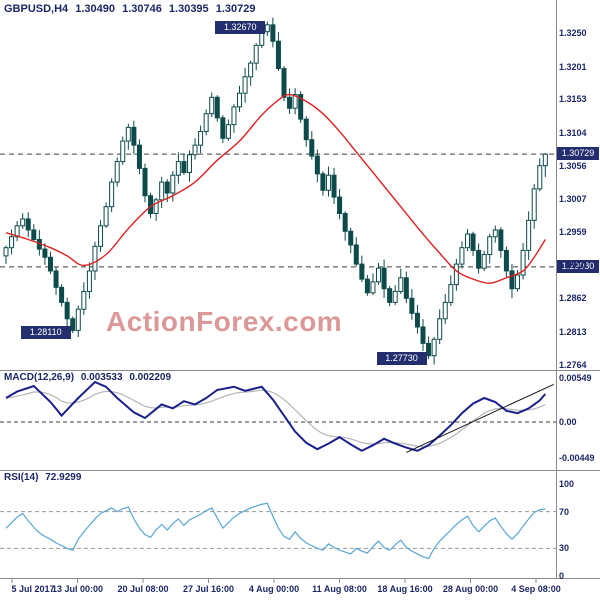 The height and width of the screenshot is (600, 600). Describe the element at coordinates (275, 531) in the screenshot. I see `rsi-line` at that location.